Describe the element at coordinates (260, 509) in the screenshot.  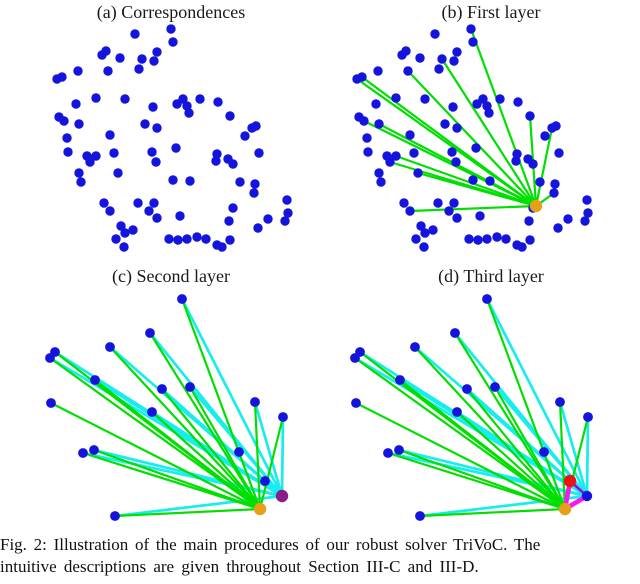
I see `sampled-vertex-orange` at that location.